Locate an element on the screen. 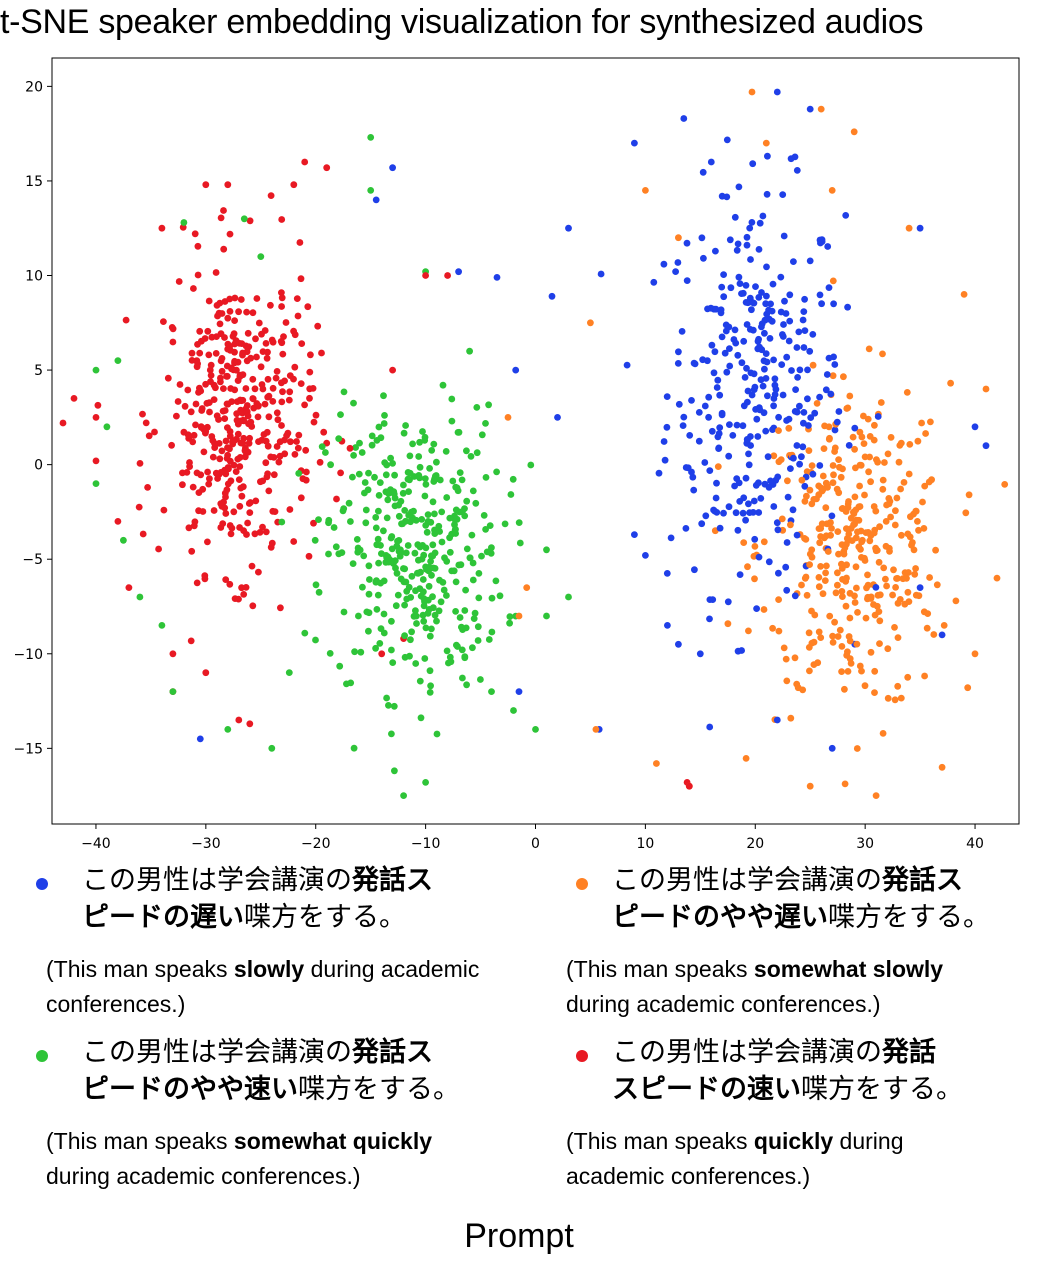 This screenshot has width=1038, height=1262. legend-jp-text: この男性は学会講演の発話ス ピードのやや速い喋方をする。 is located at coordinates (271, 1071).